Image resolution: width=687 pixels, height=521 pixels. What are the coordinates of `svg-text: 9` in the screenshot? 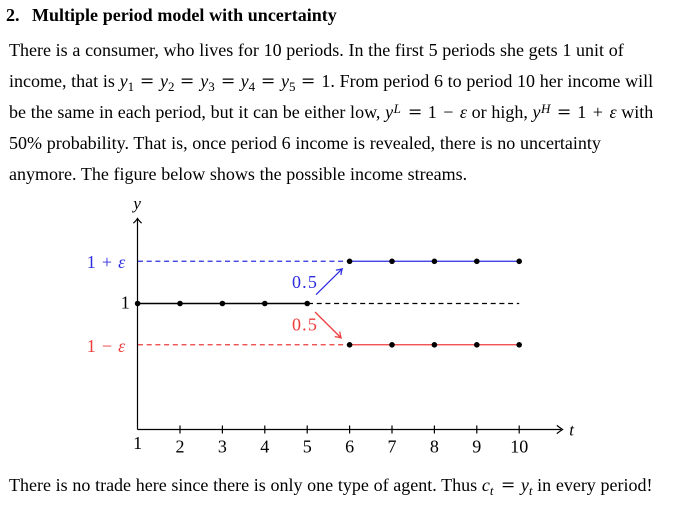 It's located at (476, 447).